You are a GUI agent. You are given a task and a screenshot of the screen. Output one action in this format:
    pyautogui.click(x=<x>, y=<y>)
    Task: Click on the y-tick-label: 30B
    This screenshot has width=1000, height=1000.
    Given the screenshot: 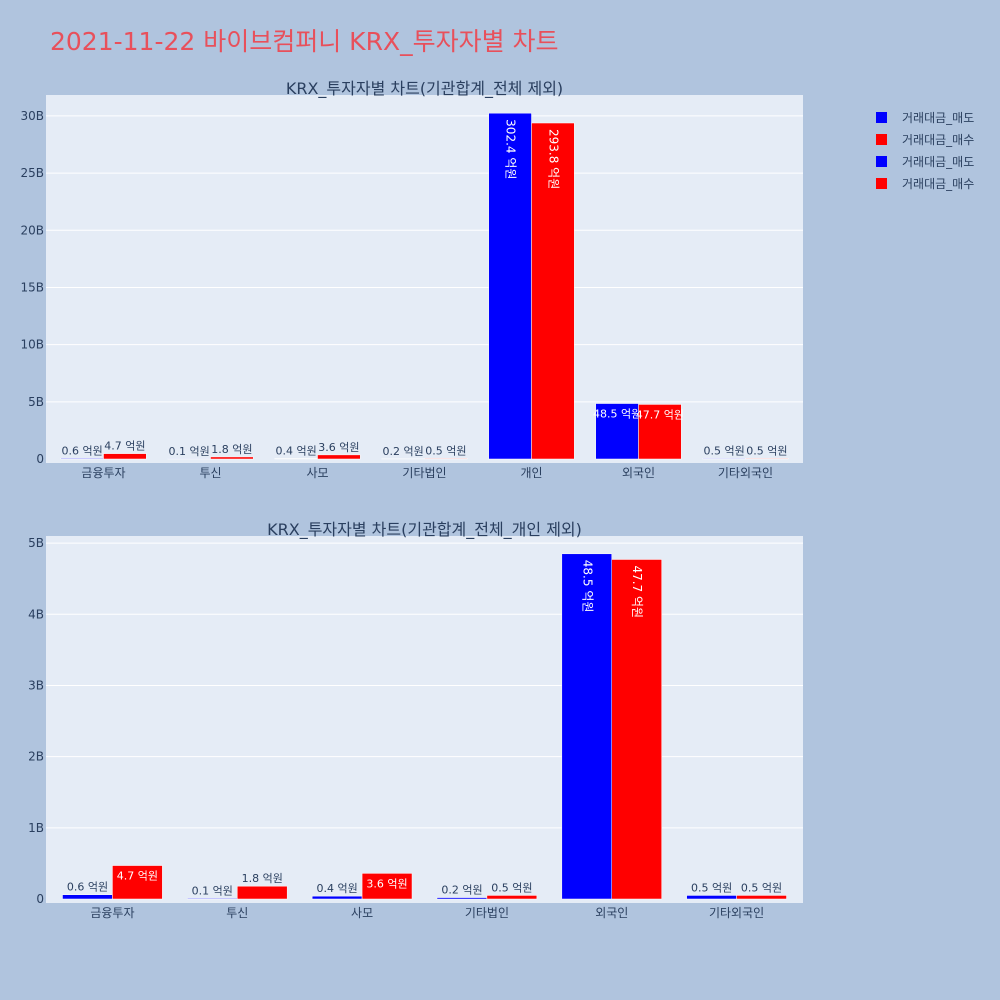 What is the action you would take?
    pyautogui.click(x=32, y=116)
    